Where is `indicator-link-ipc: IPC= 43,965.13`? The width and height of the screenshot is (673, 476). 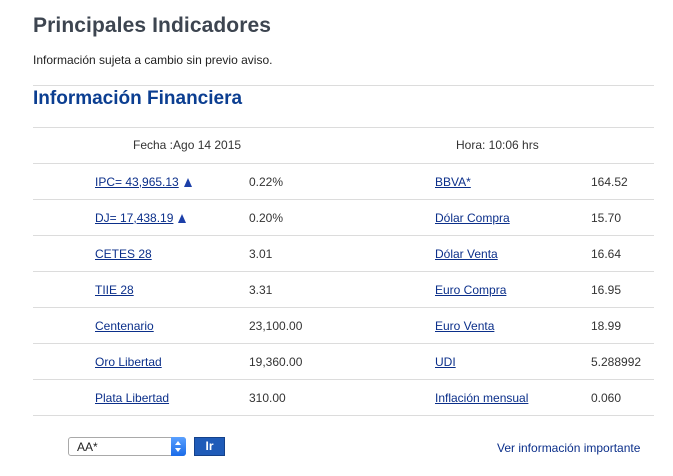 indicator-link-ipc: IPC= 43,965.13 is located at coordinates (137, 181).